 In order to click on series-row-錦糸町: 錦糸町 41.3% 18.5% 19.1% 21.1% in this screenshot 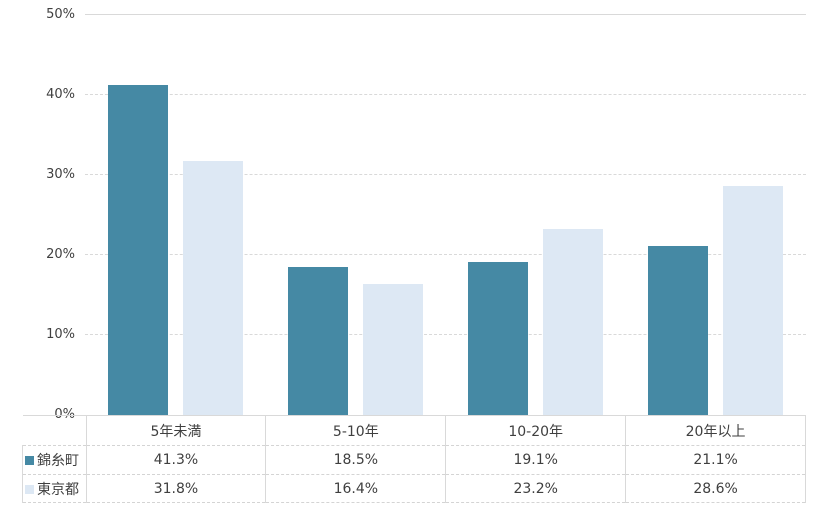, I will do `click(414, 460)`.